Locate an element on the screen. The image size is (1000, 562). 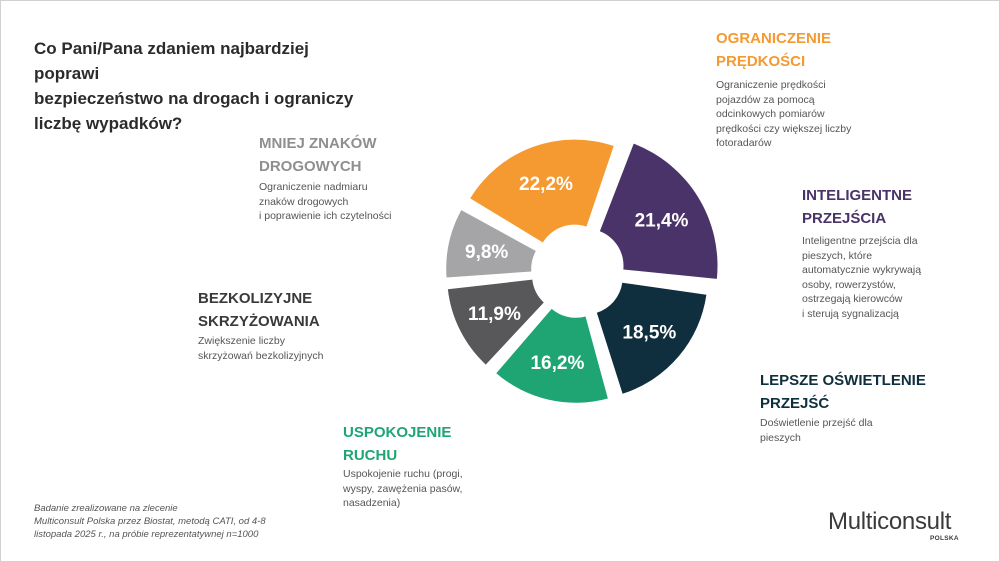
desc-line: pojazdów za pomocą is located at coordinates (765, 99).